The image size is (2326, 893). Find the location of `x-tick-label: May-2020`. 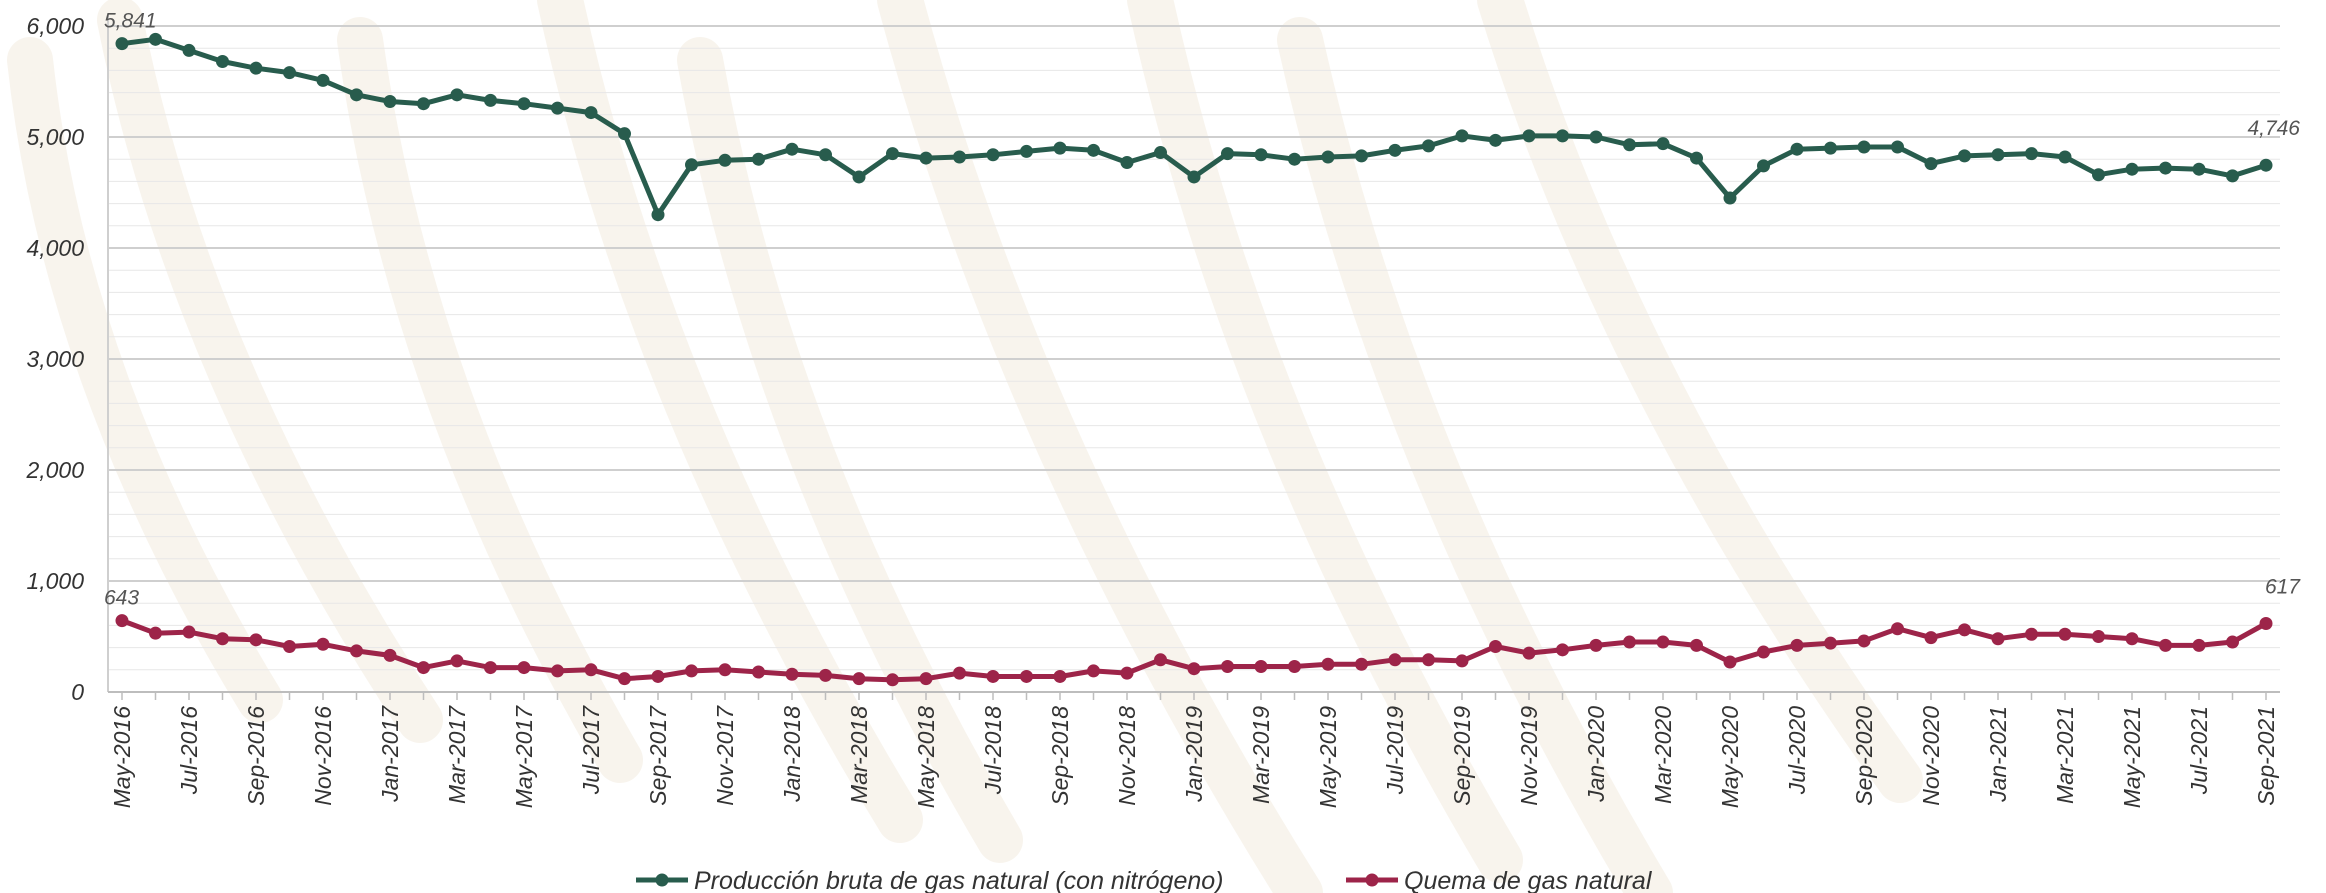

x-tick-label: May-2020 is located at coordinates (1730, 757).